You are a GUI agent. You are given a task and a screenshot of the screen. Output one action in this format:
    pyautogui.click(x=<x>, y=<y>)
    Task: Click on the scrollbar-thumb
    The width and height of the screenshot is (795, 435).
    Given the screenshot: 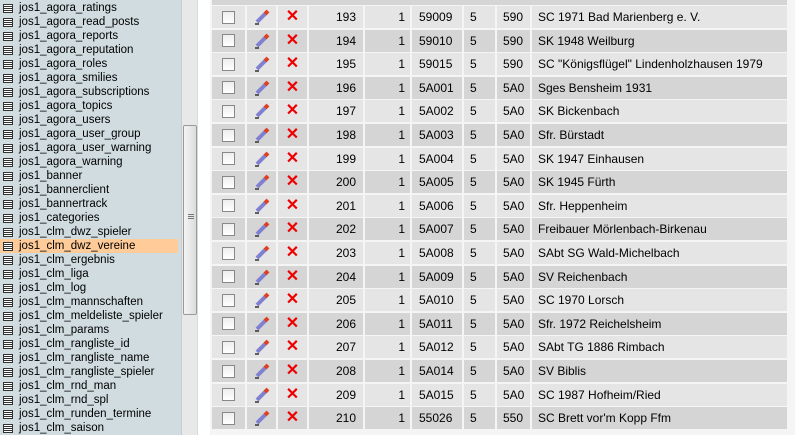 What is the action you would take?
    pyautogui.click(x=190, y=220)
    